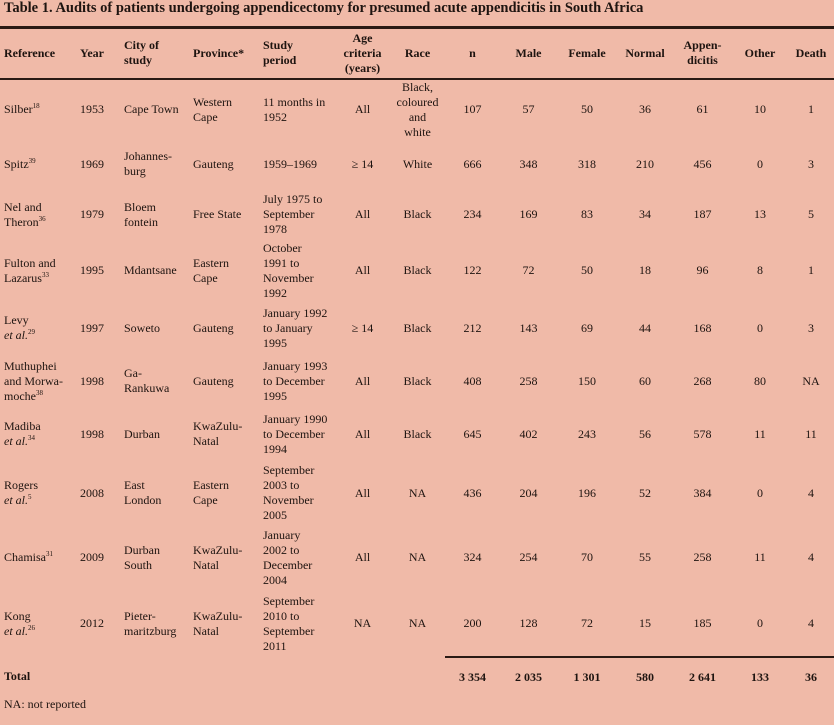 The width and height of the screenshot is (834, 725). What do you see at coordinates (811, 163) in the screenshot?
I see `death-cell: 3` at bounding box center [811, 163].